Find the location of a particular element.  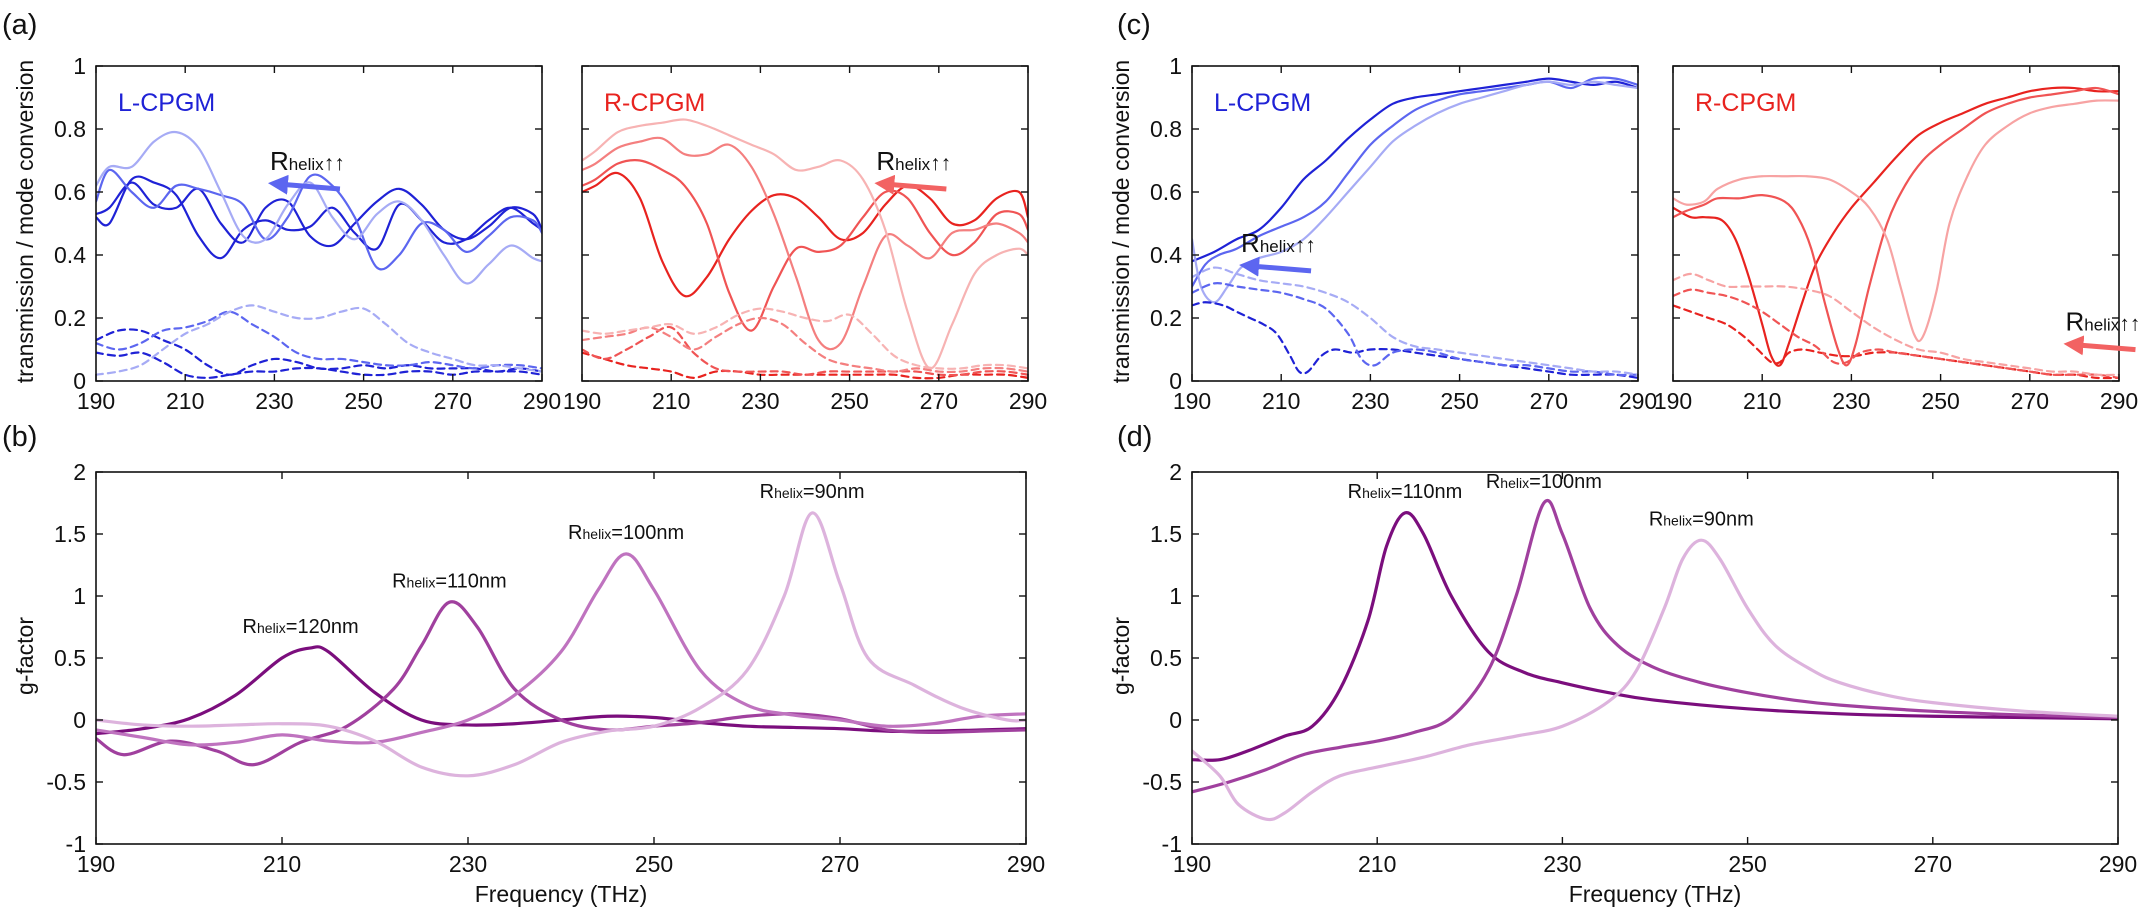

y-tick-label: -0.5 is located at coordinates (66, 782).